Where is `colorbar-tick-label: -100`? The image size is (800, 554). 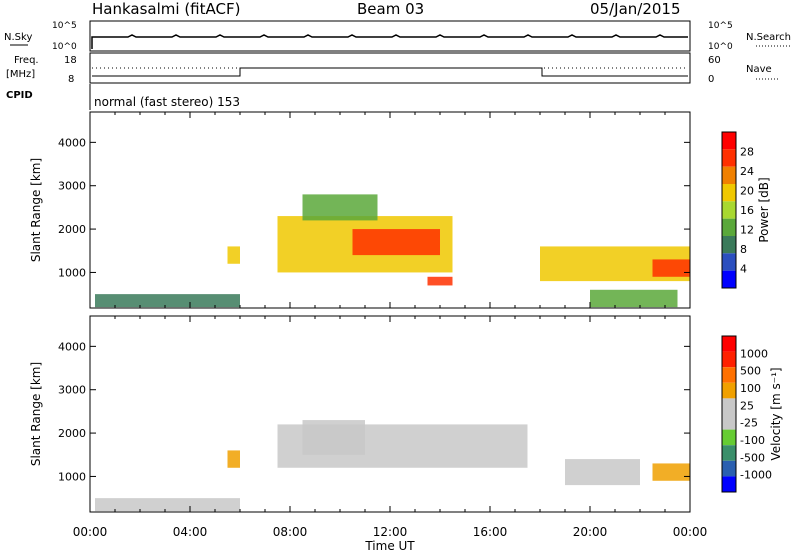 colorbar-tick-label: -100 is located at coordinates (752, 440).